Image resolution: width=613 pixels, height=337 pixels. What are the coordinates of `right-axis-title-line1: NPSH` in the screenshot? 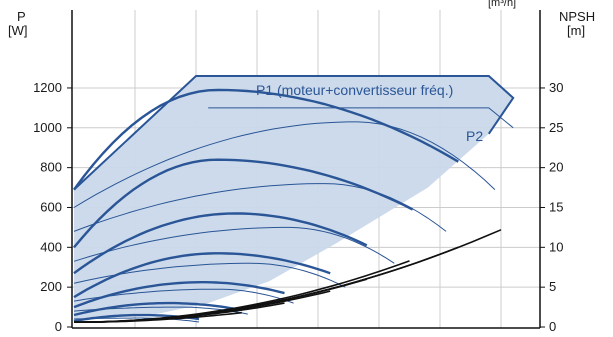 It's located at (577, 16).